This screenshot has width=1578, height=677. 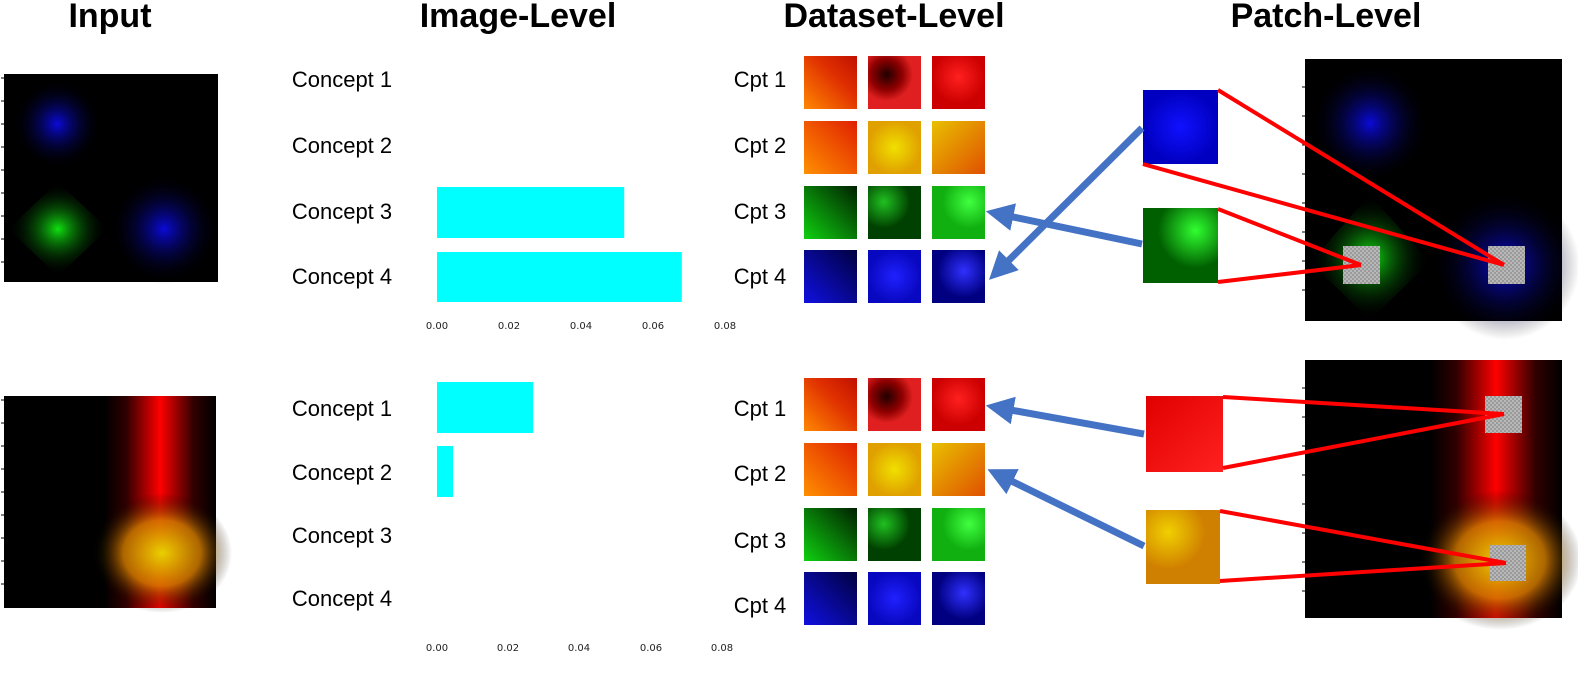 I want to click on header-input: Input, so click(x=109, y=17).